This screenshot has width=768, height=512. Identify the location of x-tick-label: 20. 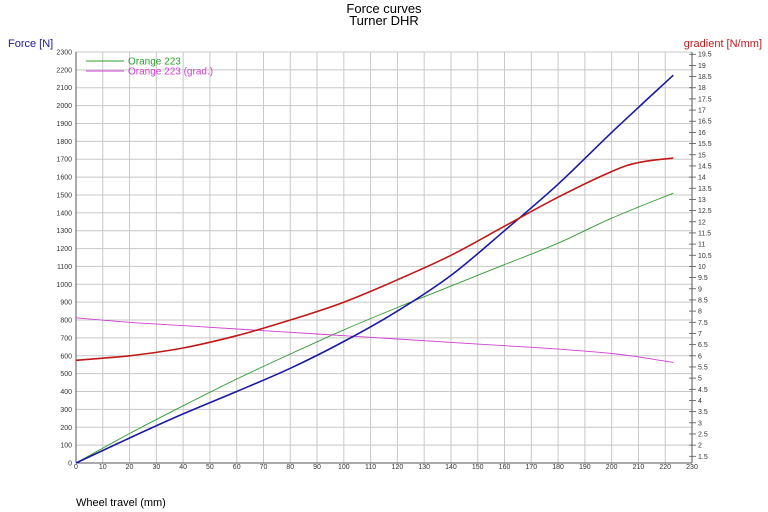
(130, 467).